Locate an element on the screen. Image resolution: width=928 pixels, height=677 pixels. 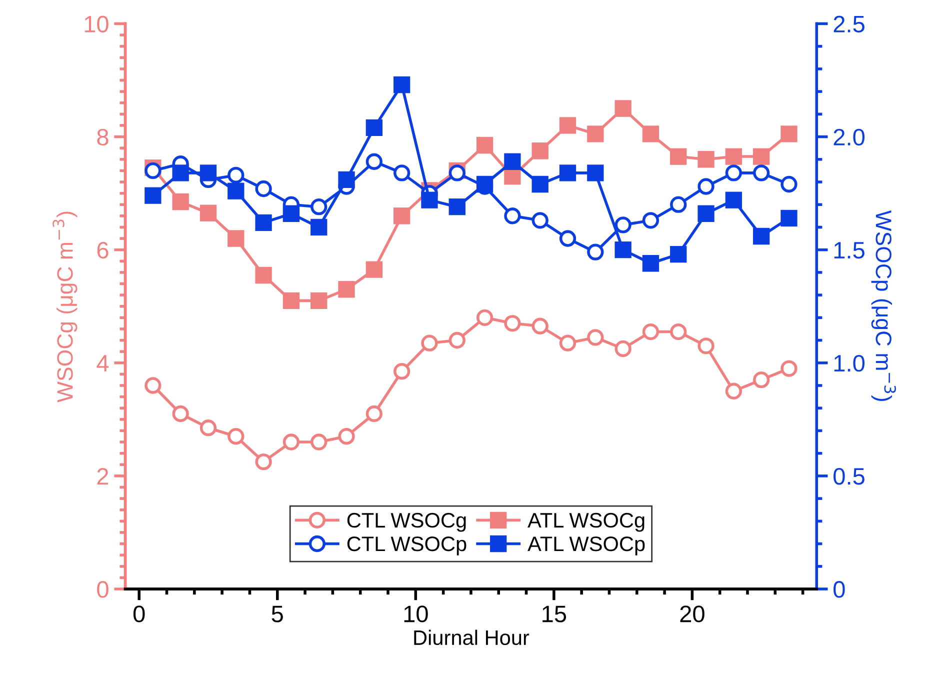
y2-tick-label: 2.0 is located at coordinates (849, 137).